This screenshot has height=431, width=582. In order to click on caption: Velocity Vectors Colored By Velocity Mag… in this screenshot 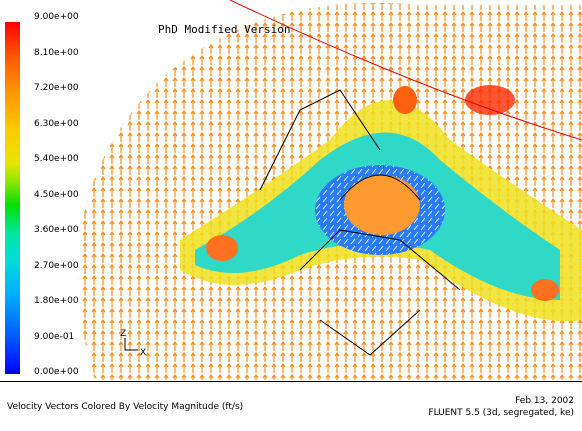, I will do `click(125, 407)`.